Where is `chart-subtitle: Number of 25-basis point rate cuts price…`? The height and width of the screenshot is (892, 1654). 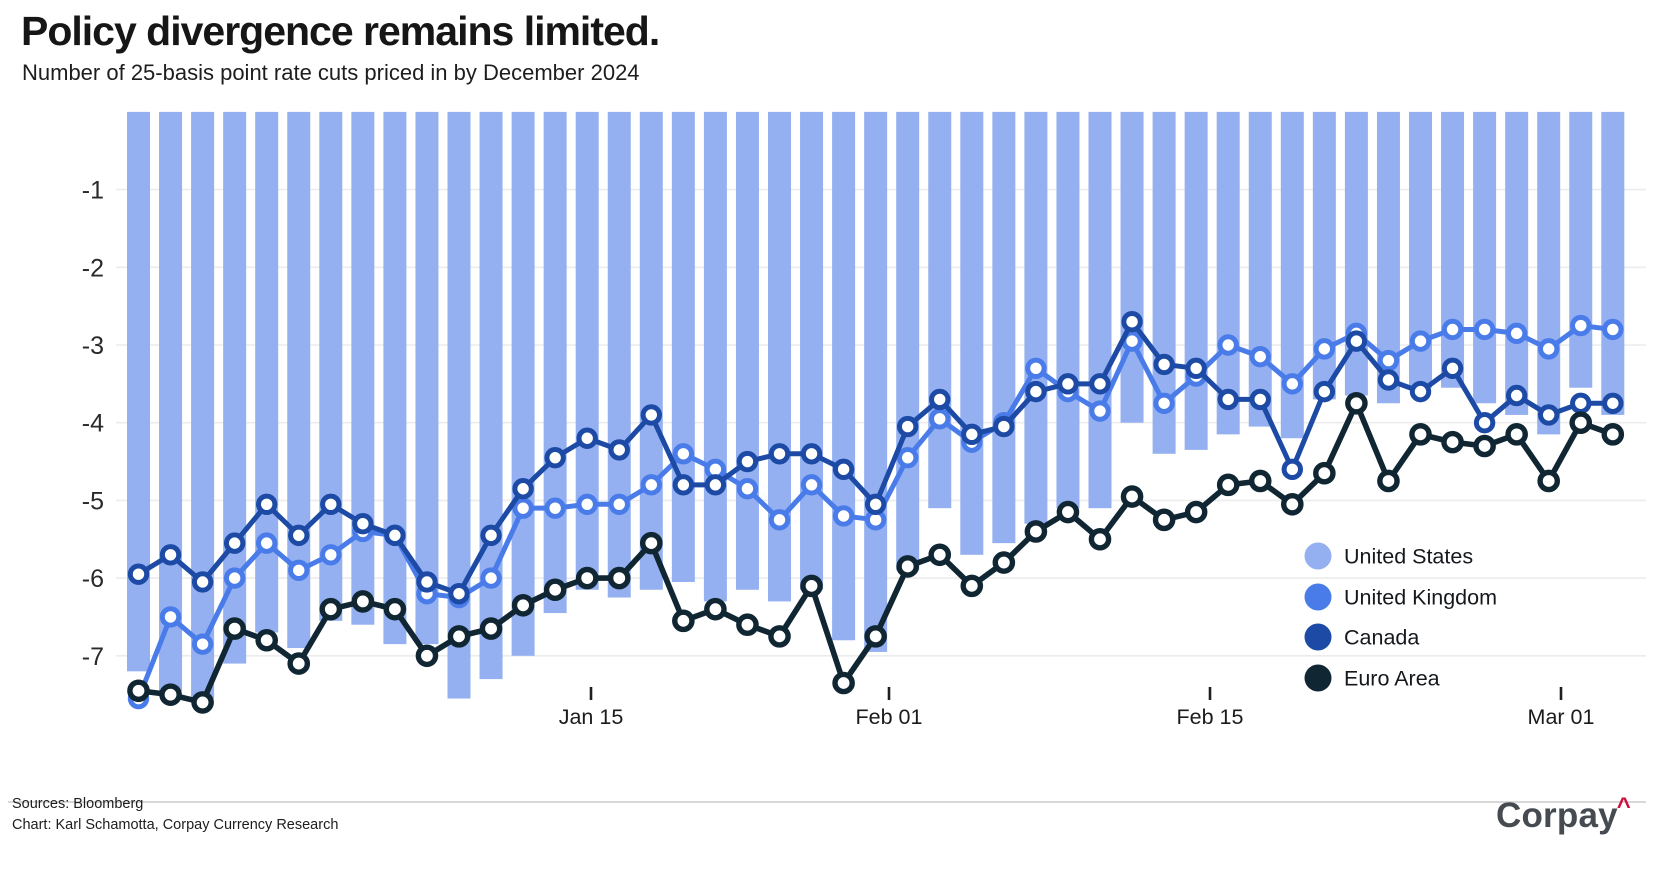
chart-subtitle: Number of 25-basis point rate cuts price… is located at coordinates (331, 72).